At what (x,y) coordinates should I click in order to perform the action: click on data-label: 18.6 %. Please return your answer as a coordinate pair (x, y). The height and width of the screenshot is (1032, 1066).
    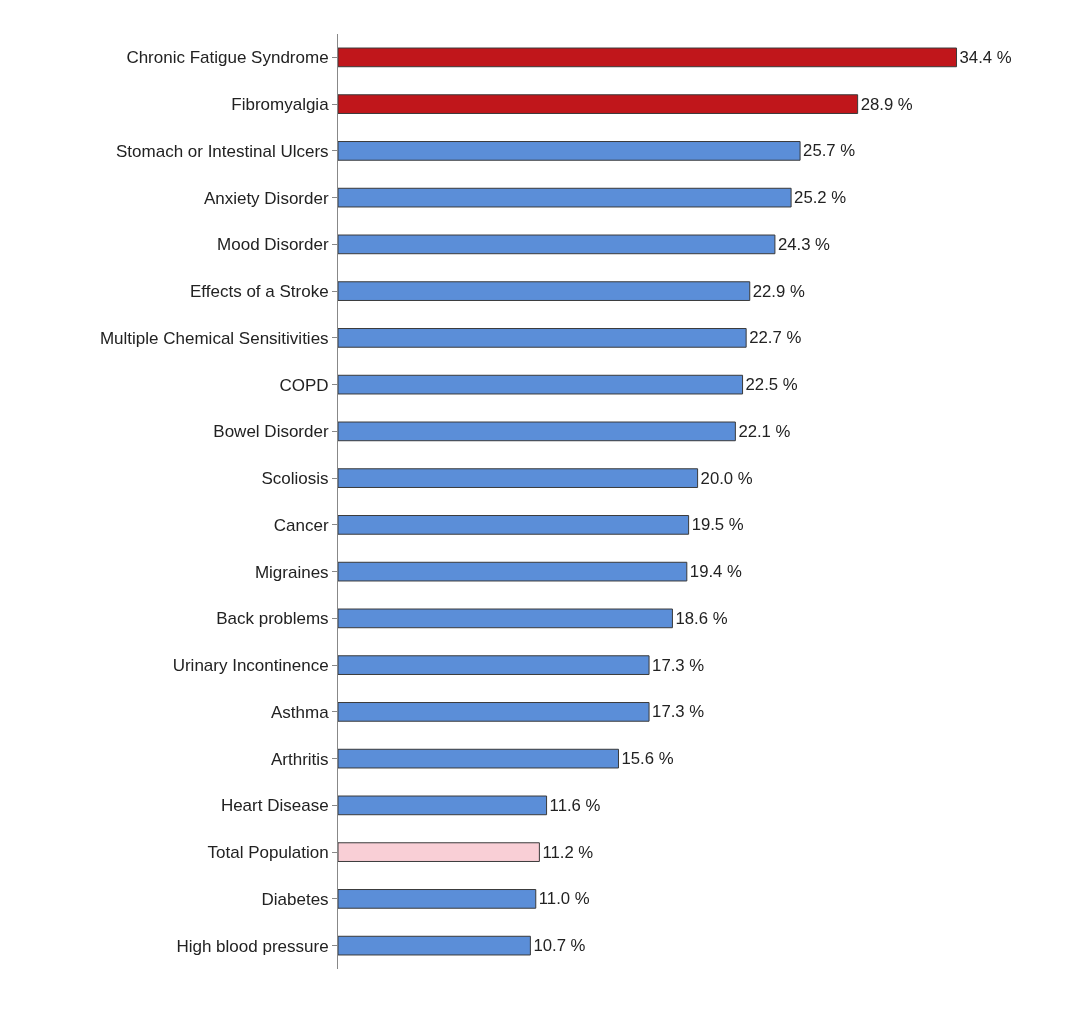
    Looking at the image, I should click on (701, 618).